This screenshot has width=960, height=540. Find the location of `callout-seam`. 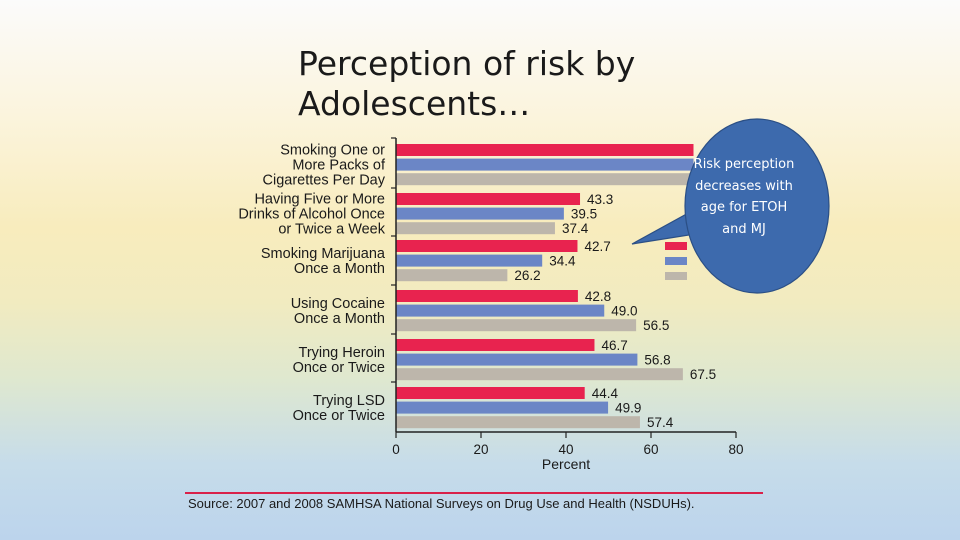

callout-seam is located at coordinates (703, 221).